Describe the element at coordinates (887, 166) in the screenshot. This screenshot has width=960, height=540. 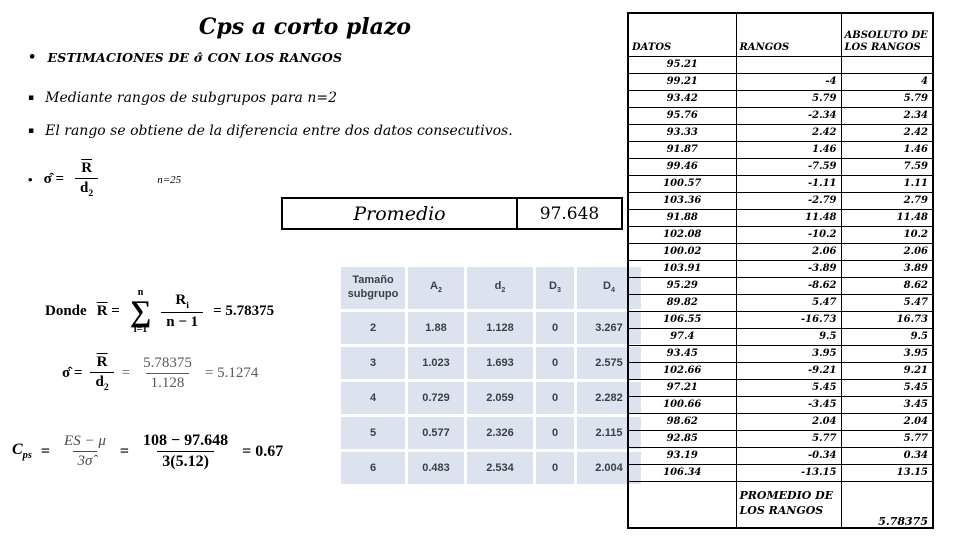
I see `absoluto-cell: 7.59` at that location.